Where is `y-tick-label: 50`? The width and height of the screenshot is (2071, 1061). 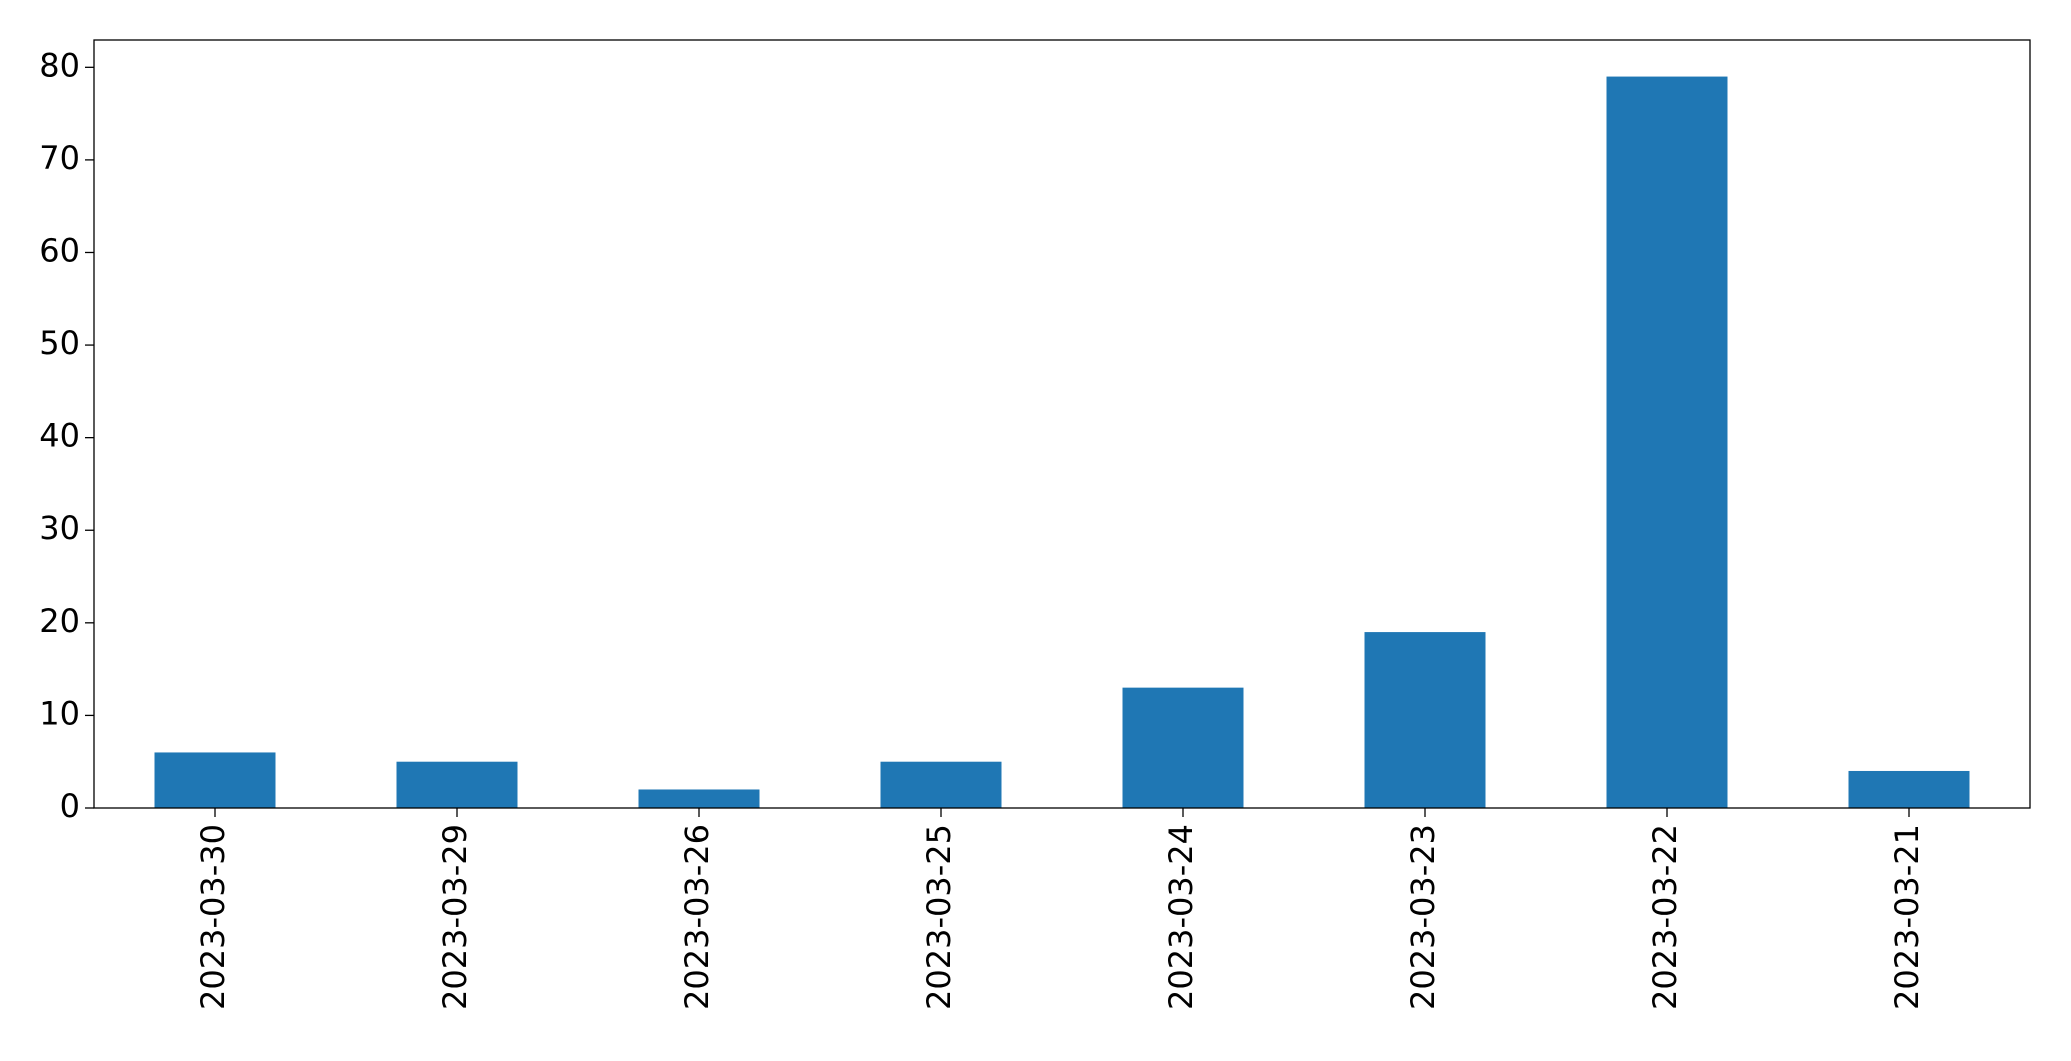
y-tick-label: 50 is located at coordinates (59, 343).